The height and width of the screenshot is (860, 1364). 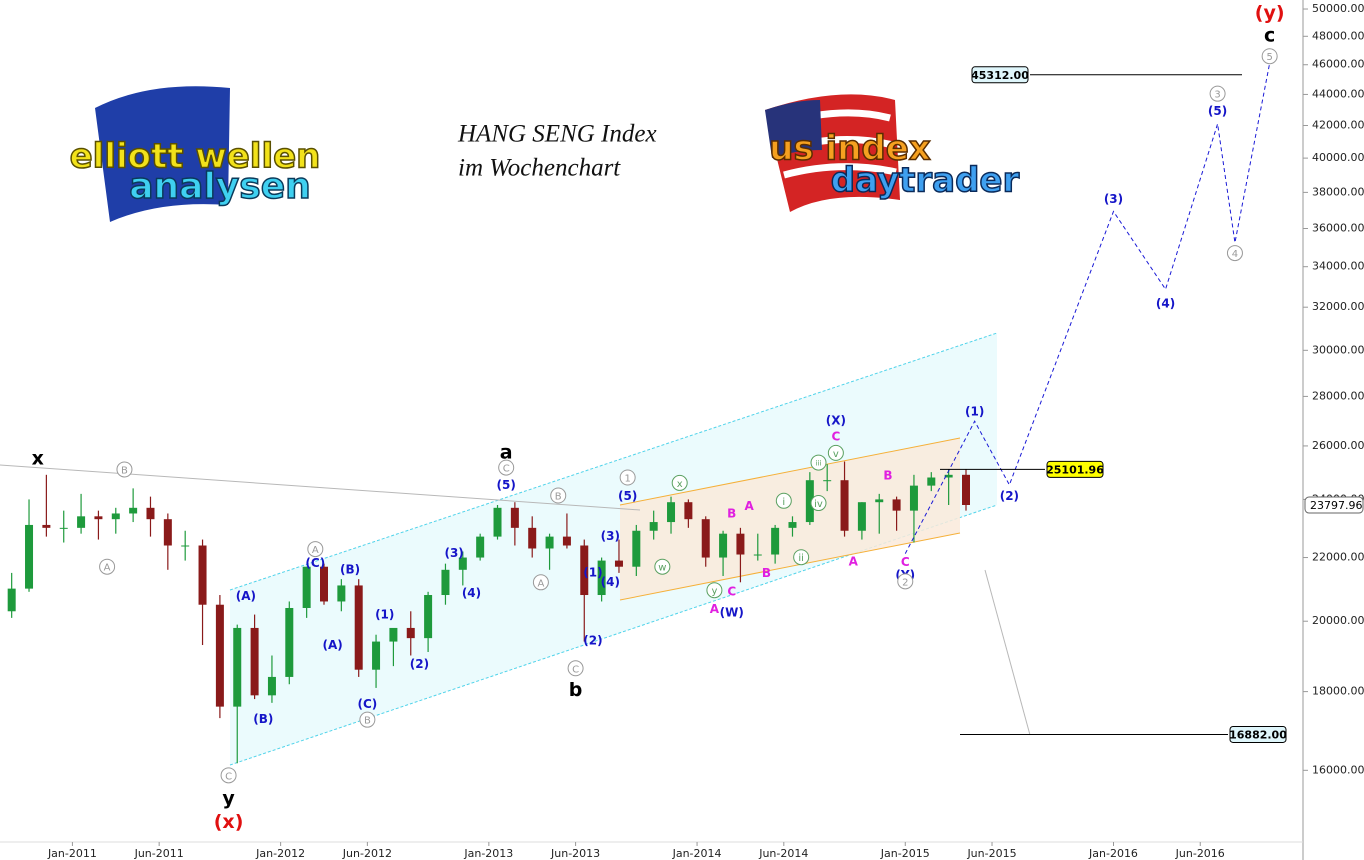 What do you see at coordinates (506, 485) in the screenshot?
I see `wave-label: (5)` at bounding box center [506, 485].